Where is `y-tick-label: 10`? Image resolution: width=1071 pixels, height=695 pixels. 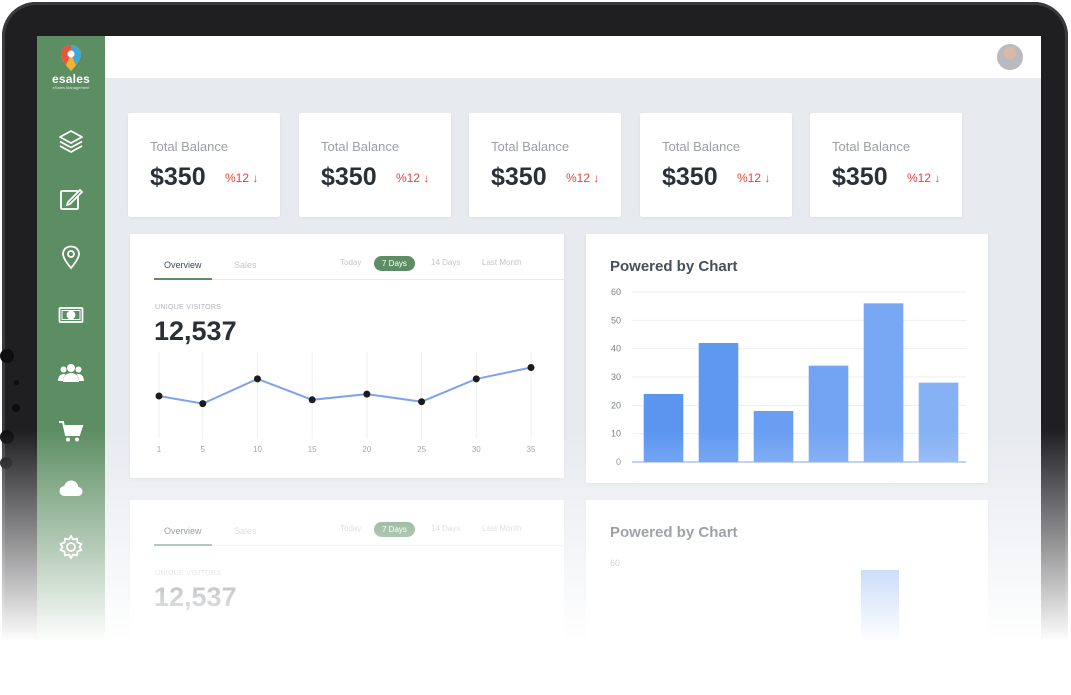 y-tick-label: 10 is located at coordinates (616, 434).